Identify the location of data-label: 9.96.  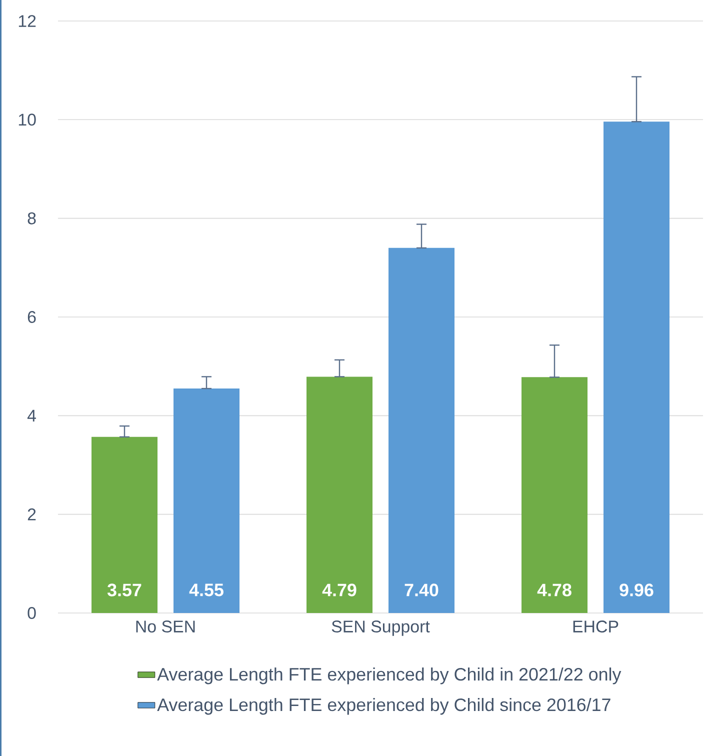
(637, 590).